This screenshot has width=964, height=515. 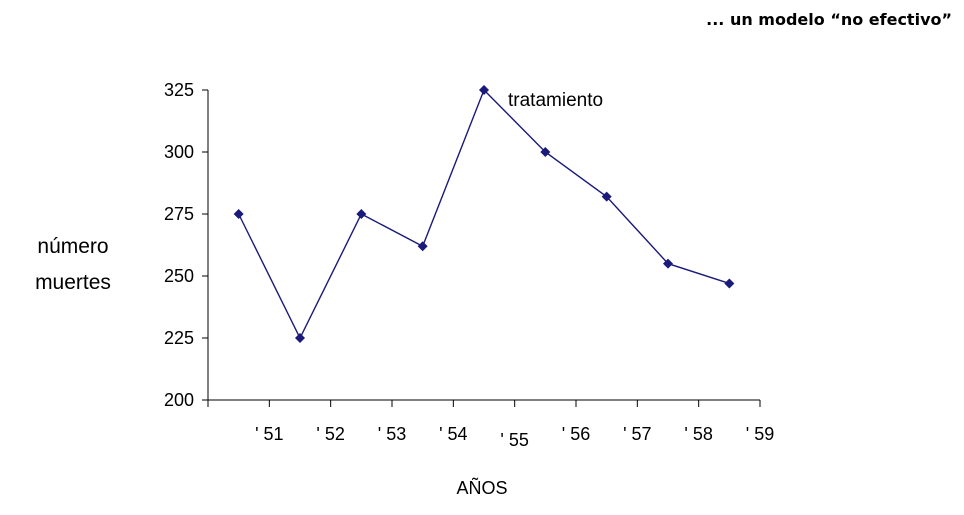 What do you see at coordinates (179, 276) in the screenshot?
I see `y-tick-label: 250` at bounding box center [179, 276].